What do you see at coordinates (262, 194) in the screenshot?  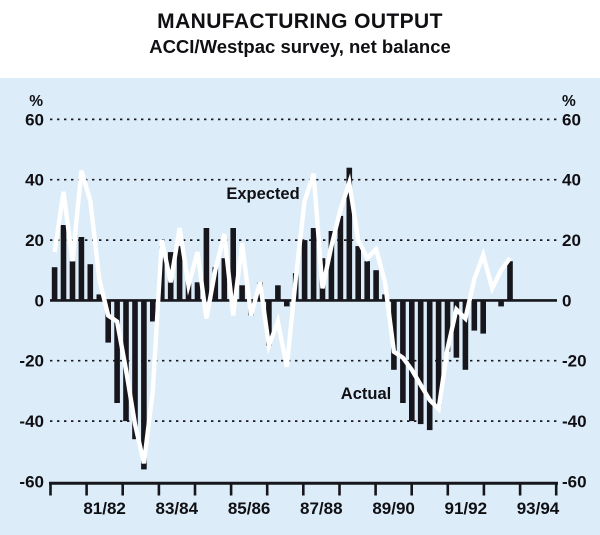 I see `expected-series-label: Expected` at bounding box center [262, 194].